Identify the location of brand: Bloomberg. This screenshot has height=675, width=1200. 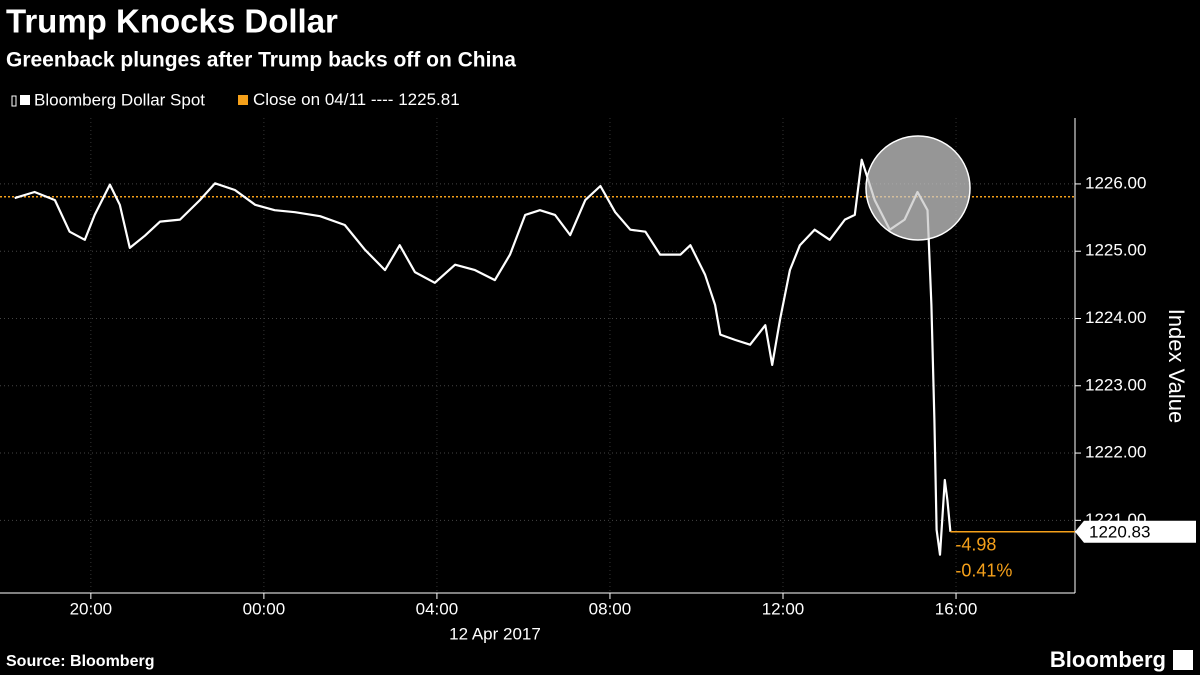
(1108, 659).